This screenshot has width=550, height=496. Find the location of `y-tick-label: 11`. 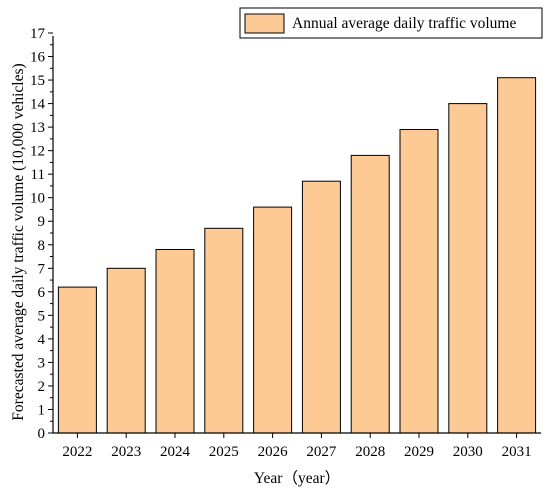

y-tick-label: 11 is located at coordinates (38, 175).